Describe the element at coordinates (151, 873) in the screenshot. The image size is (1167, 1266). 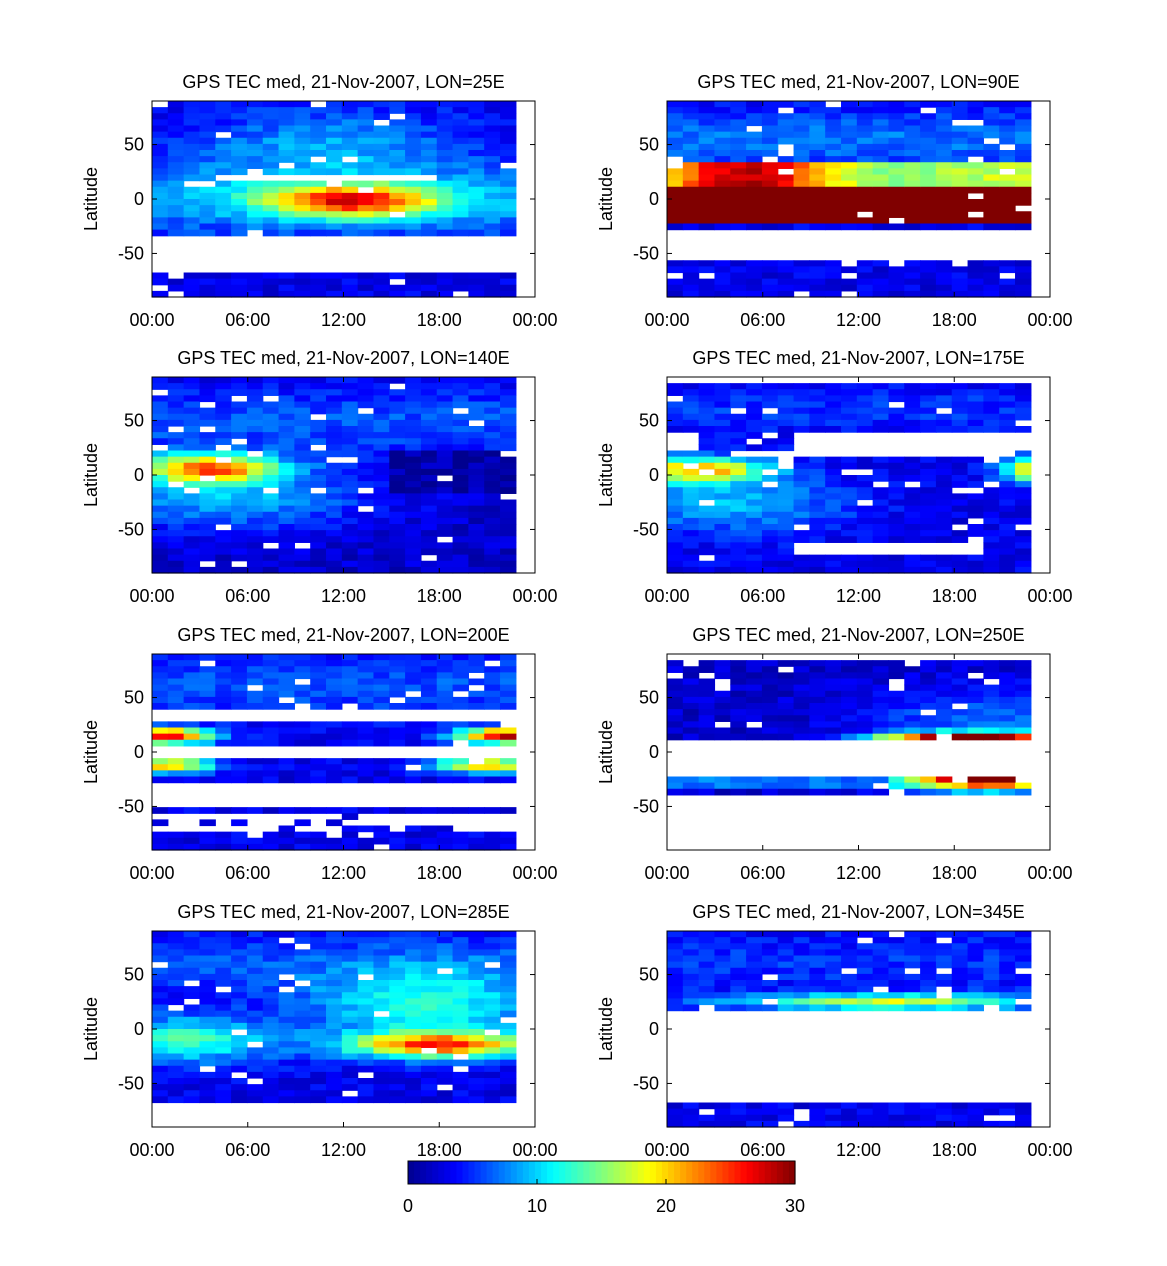
I see `x-tick-label: 00:00` at that location.